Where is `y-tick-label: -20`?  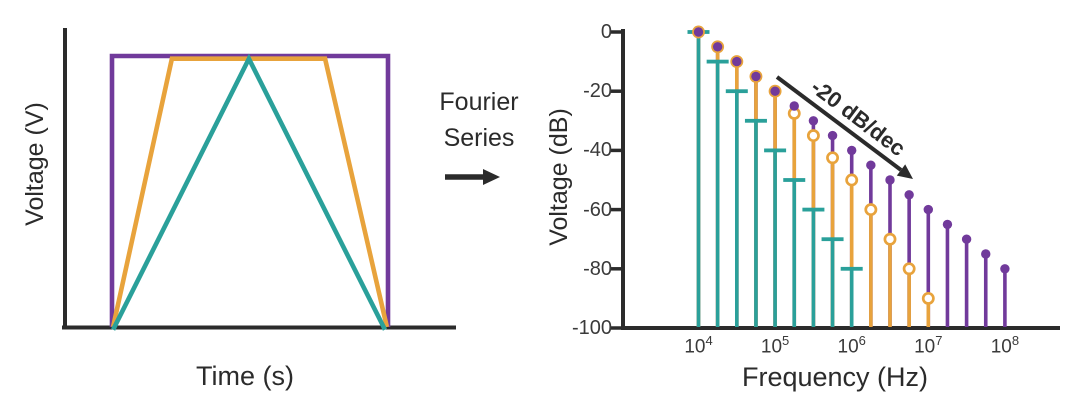 y-tick-label: -20 is located at coordinates (597, 91).